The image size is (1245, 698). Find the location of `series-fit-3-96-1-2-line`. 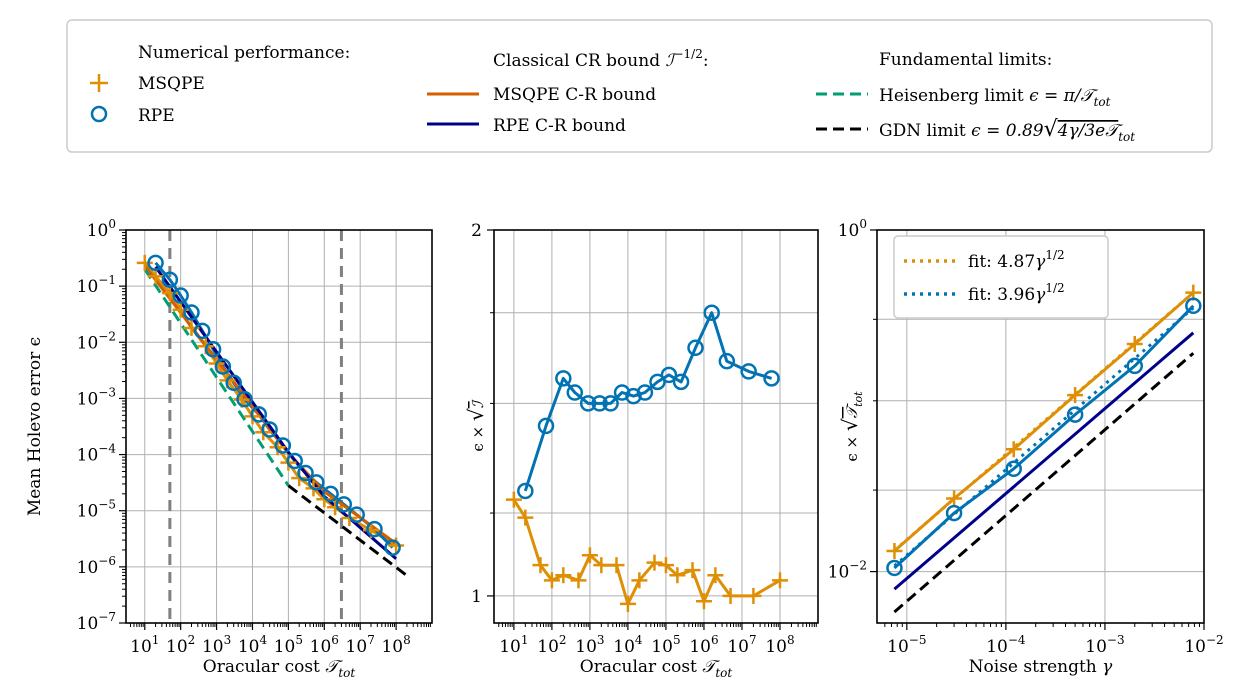

series-fit-3-96-1-2-line is located at coordinates (1044, 437).